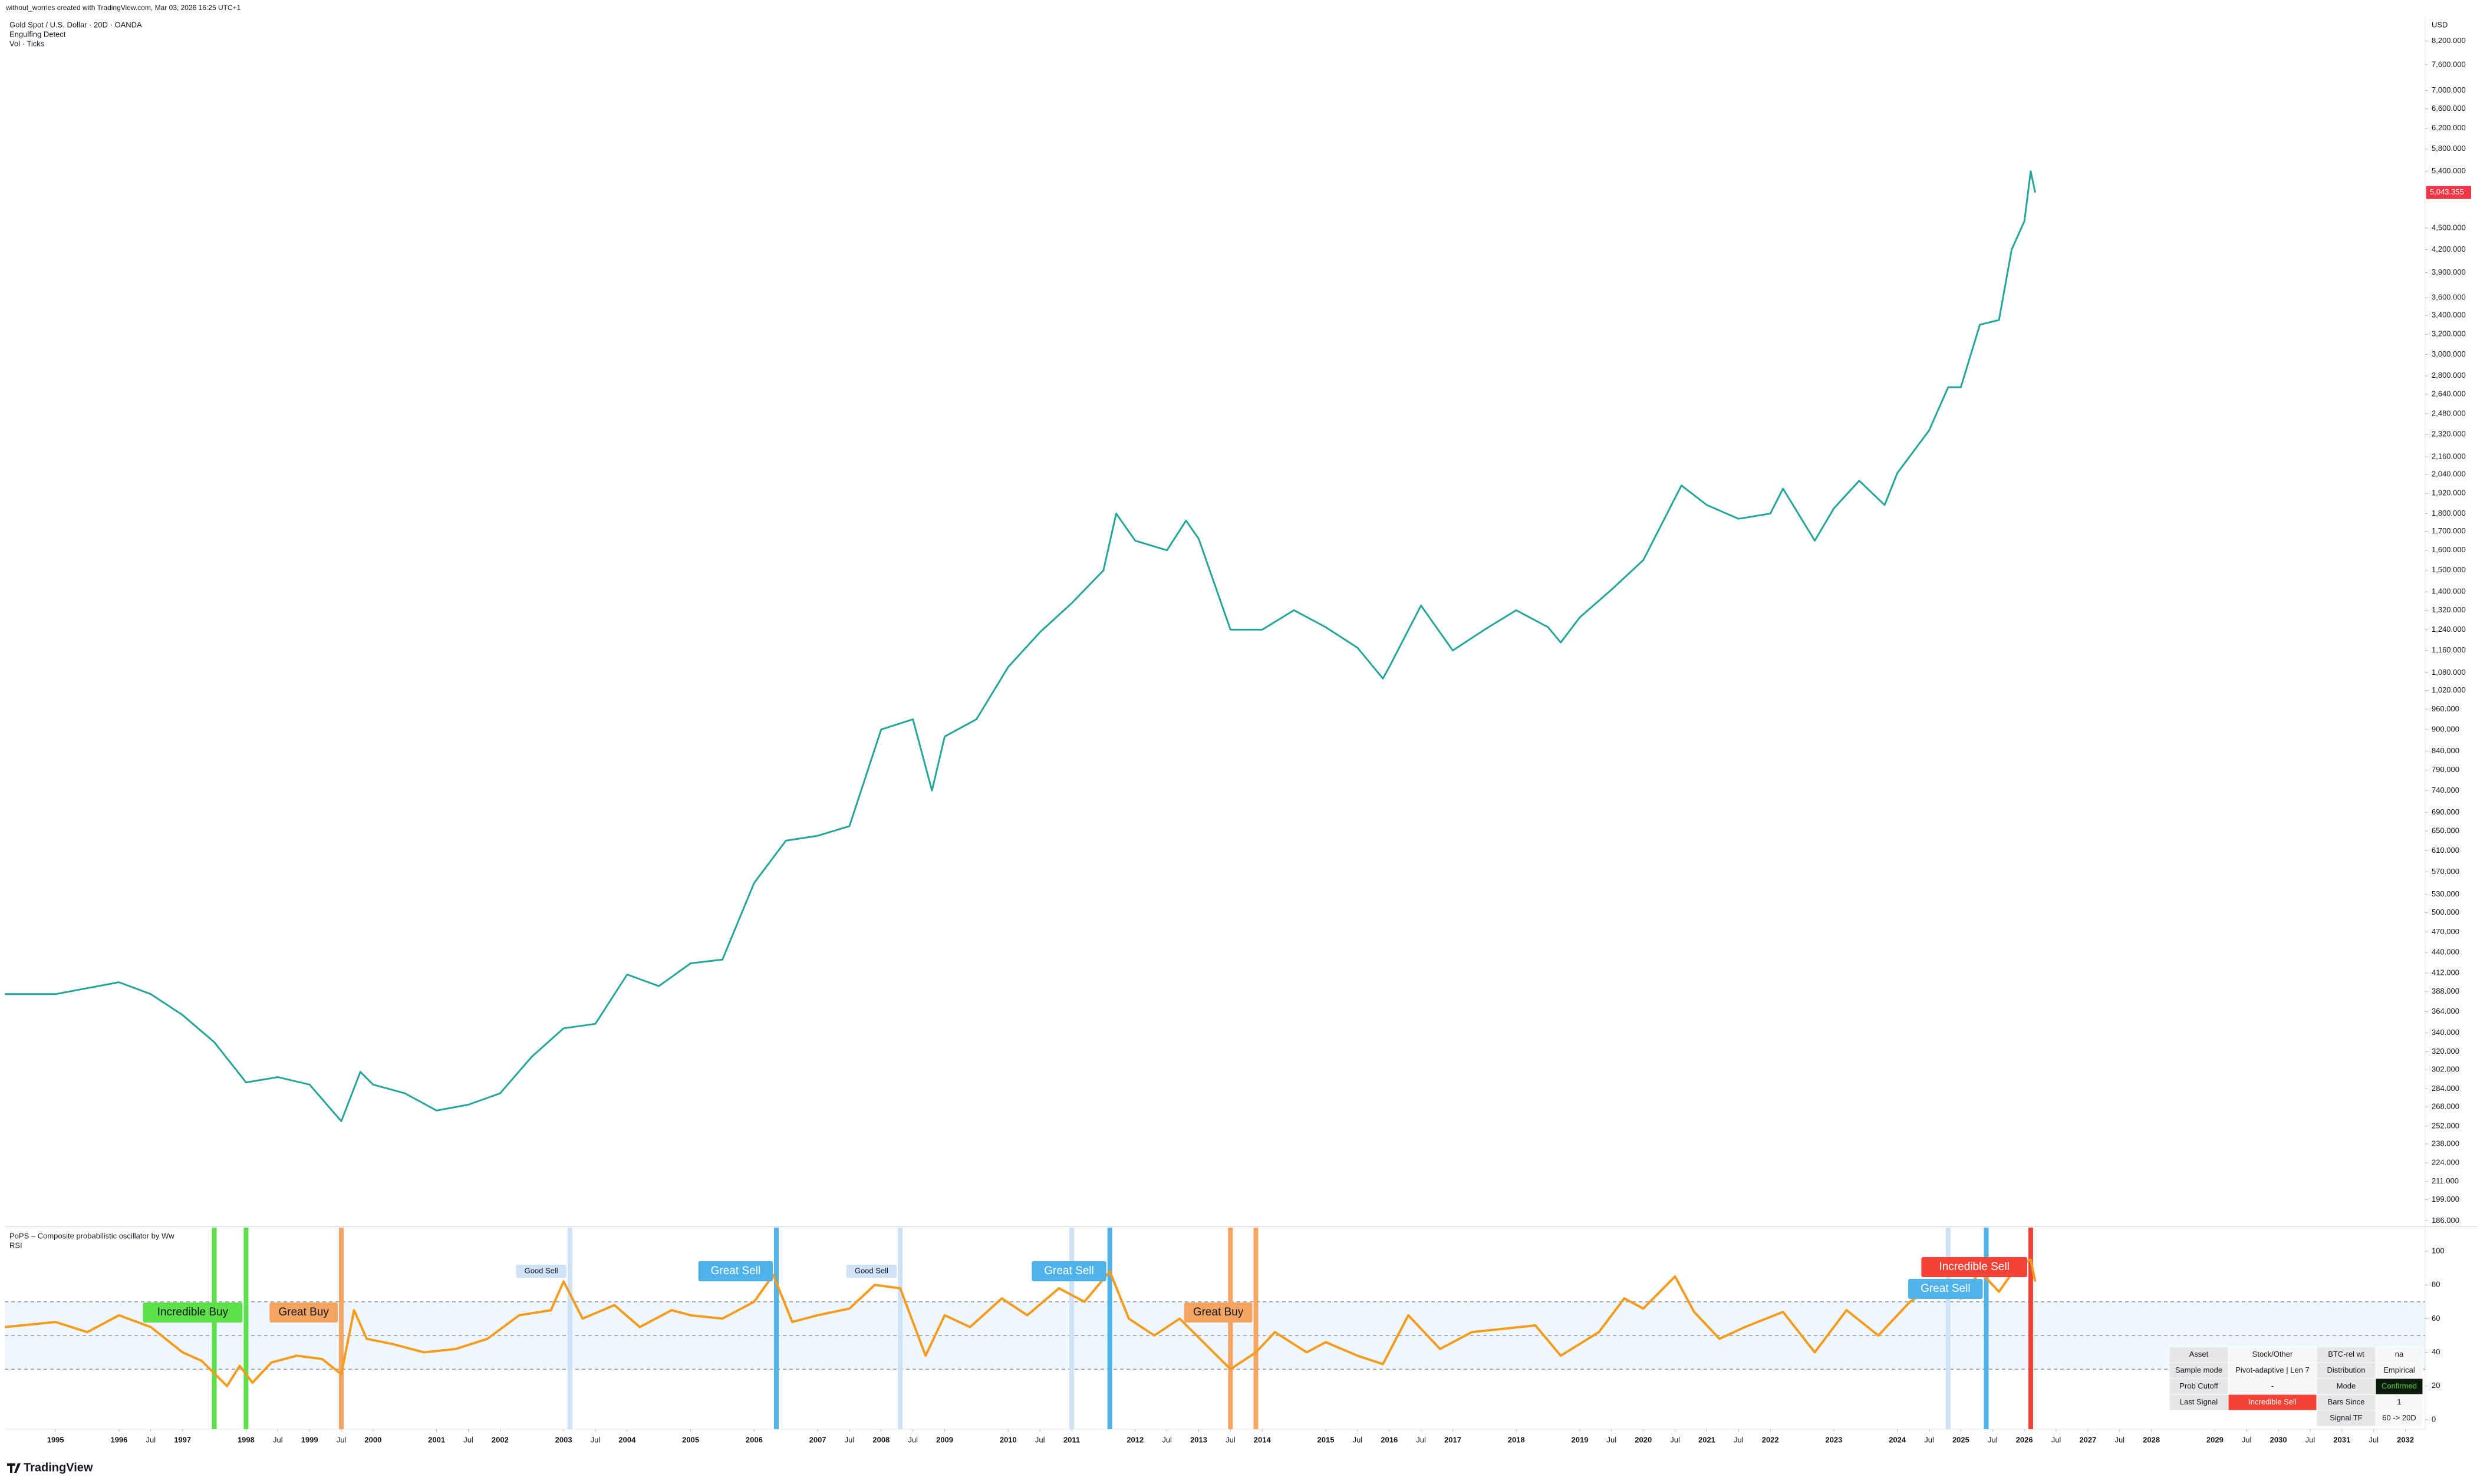 The width and height of the screenshot is (2477, 1484). What do you see at coordinates (1071, 1439) in the screenshot?
I see `x-tick-label: 2011` at bounding box center [1071, 1439].